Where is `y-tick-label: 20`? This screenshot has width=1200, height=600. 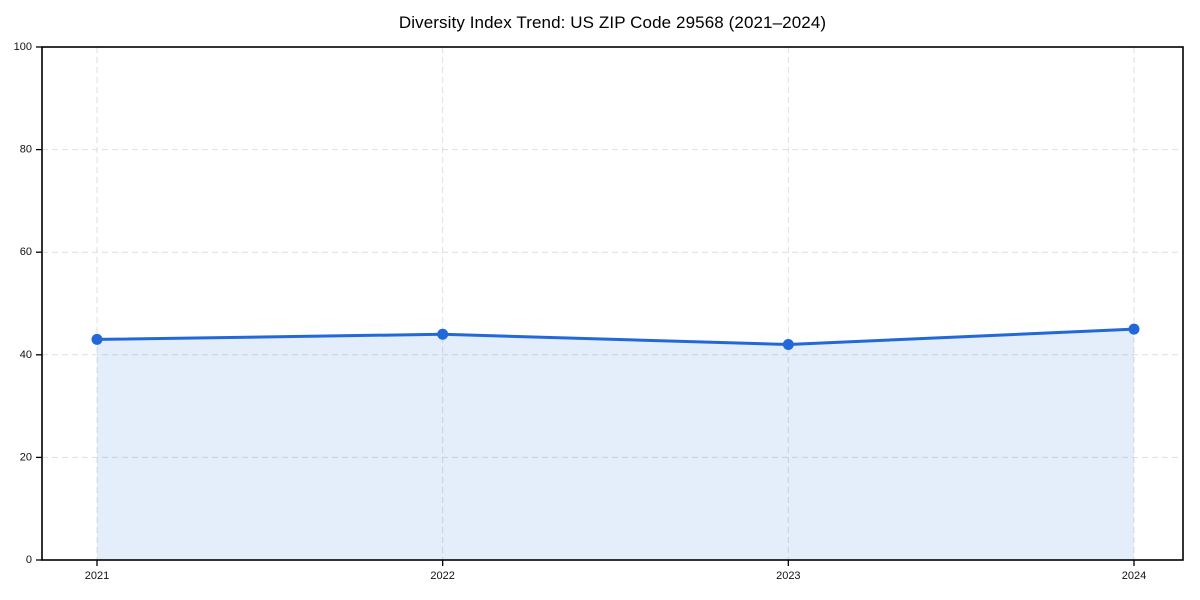 y-tick-label: 20 is located at coordinates (26, 457).